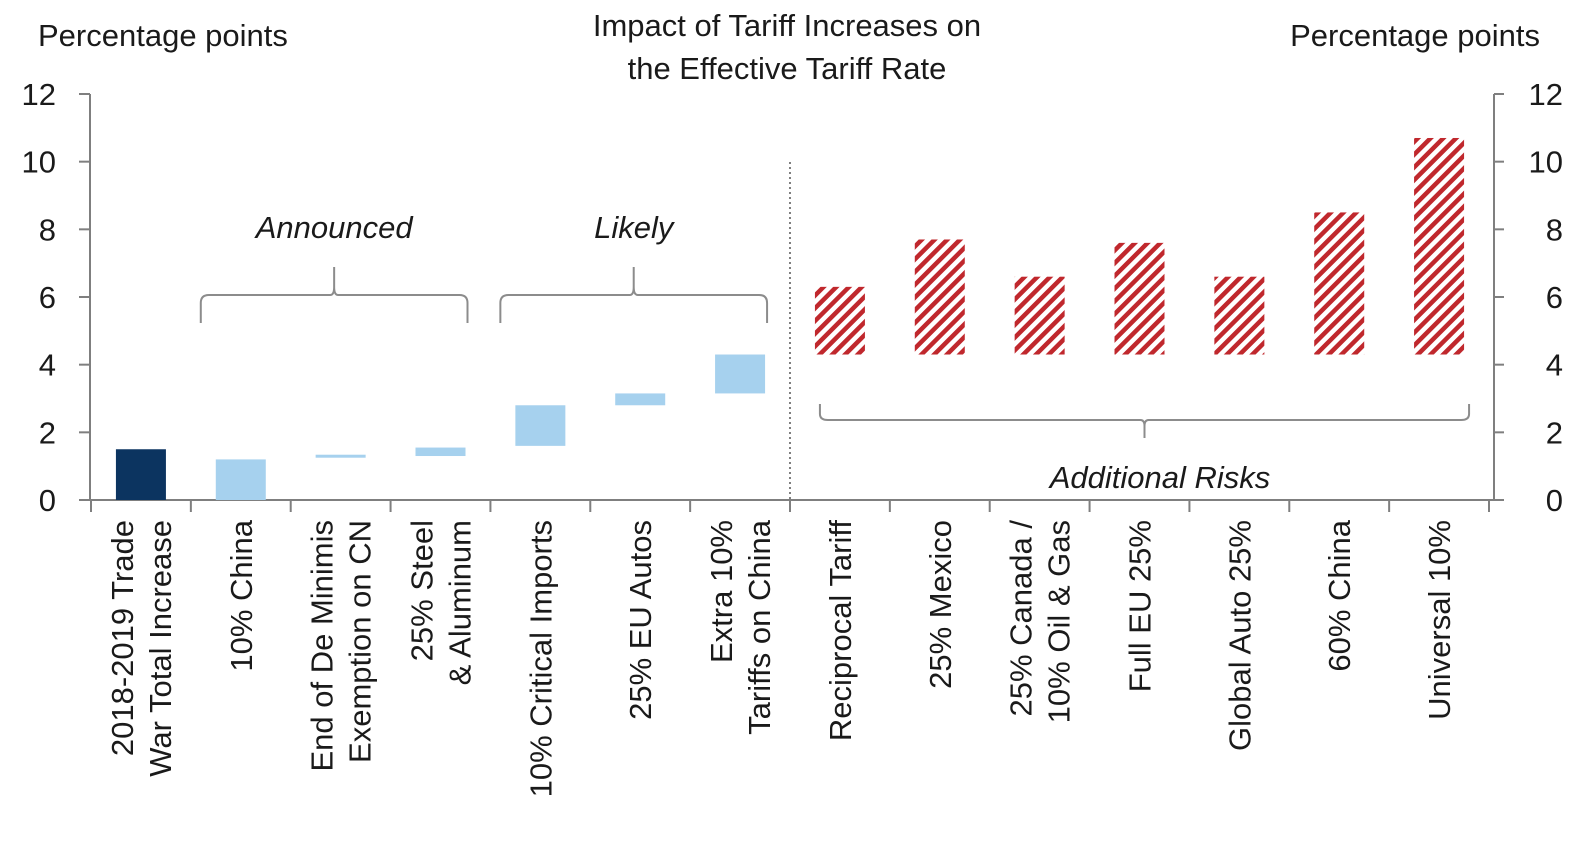  I want to click on group-label-1: Announced, so click(334, 227).